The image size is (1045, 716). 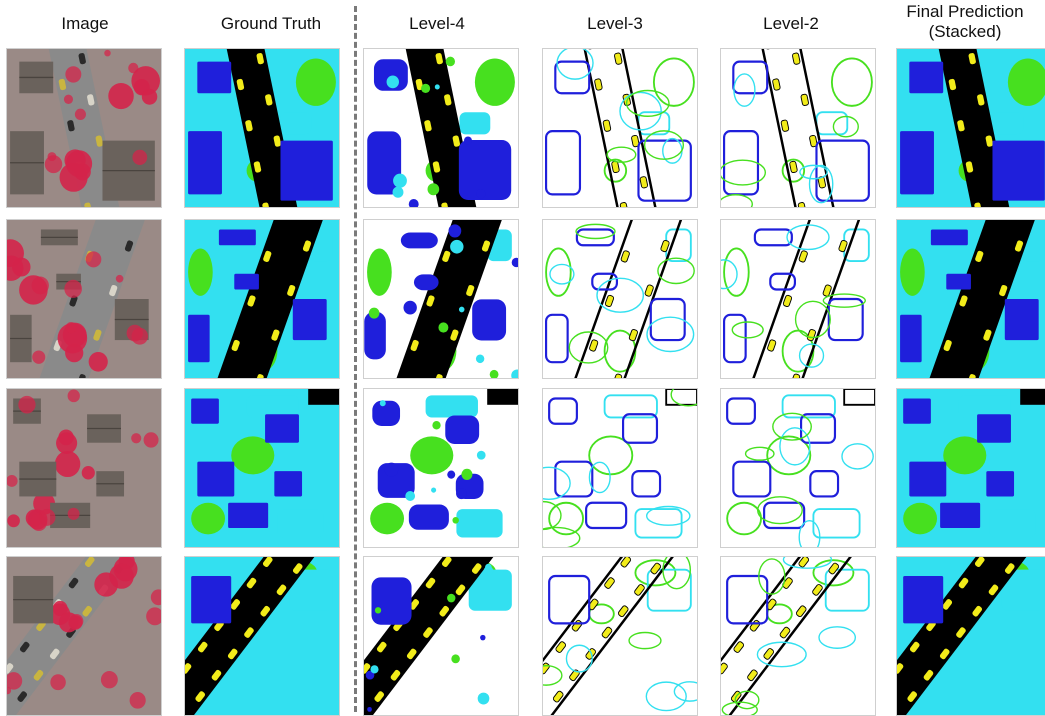 I want to click on header-final-line2: (Stacked), so click(x=962, y=32).